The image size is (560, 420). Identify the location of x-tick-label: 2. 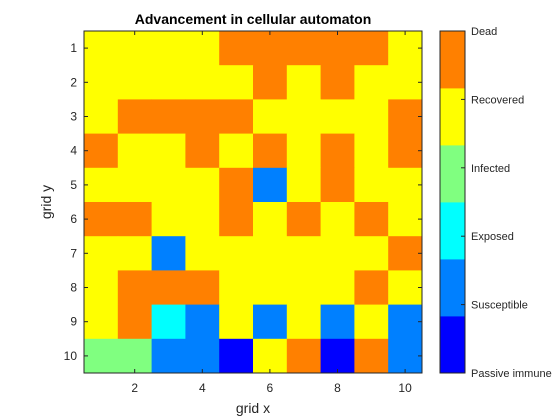
(134, 388).